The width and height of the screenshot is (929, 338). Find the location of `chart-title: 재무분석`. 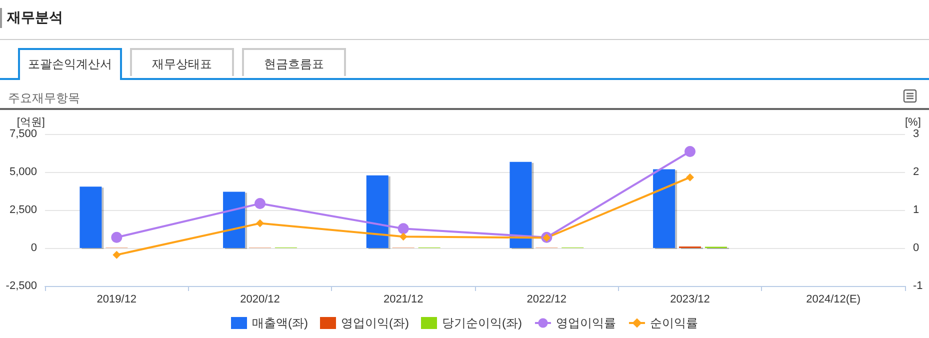

chart-title: 재무분석 is located at coordinates (31, 18).